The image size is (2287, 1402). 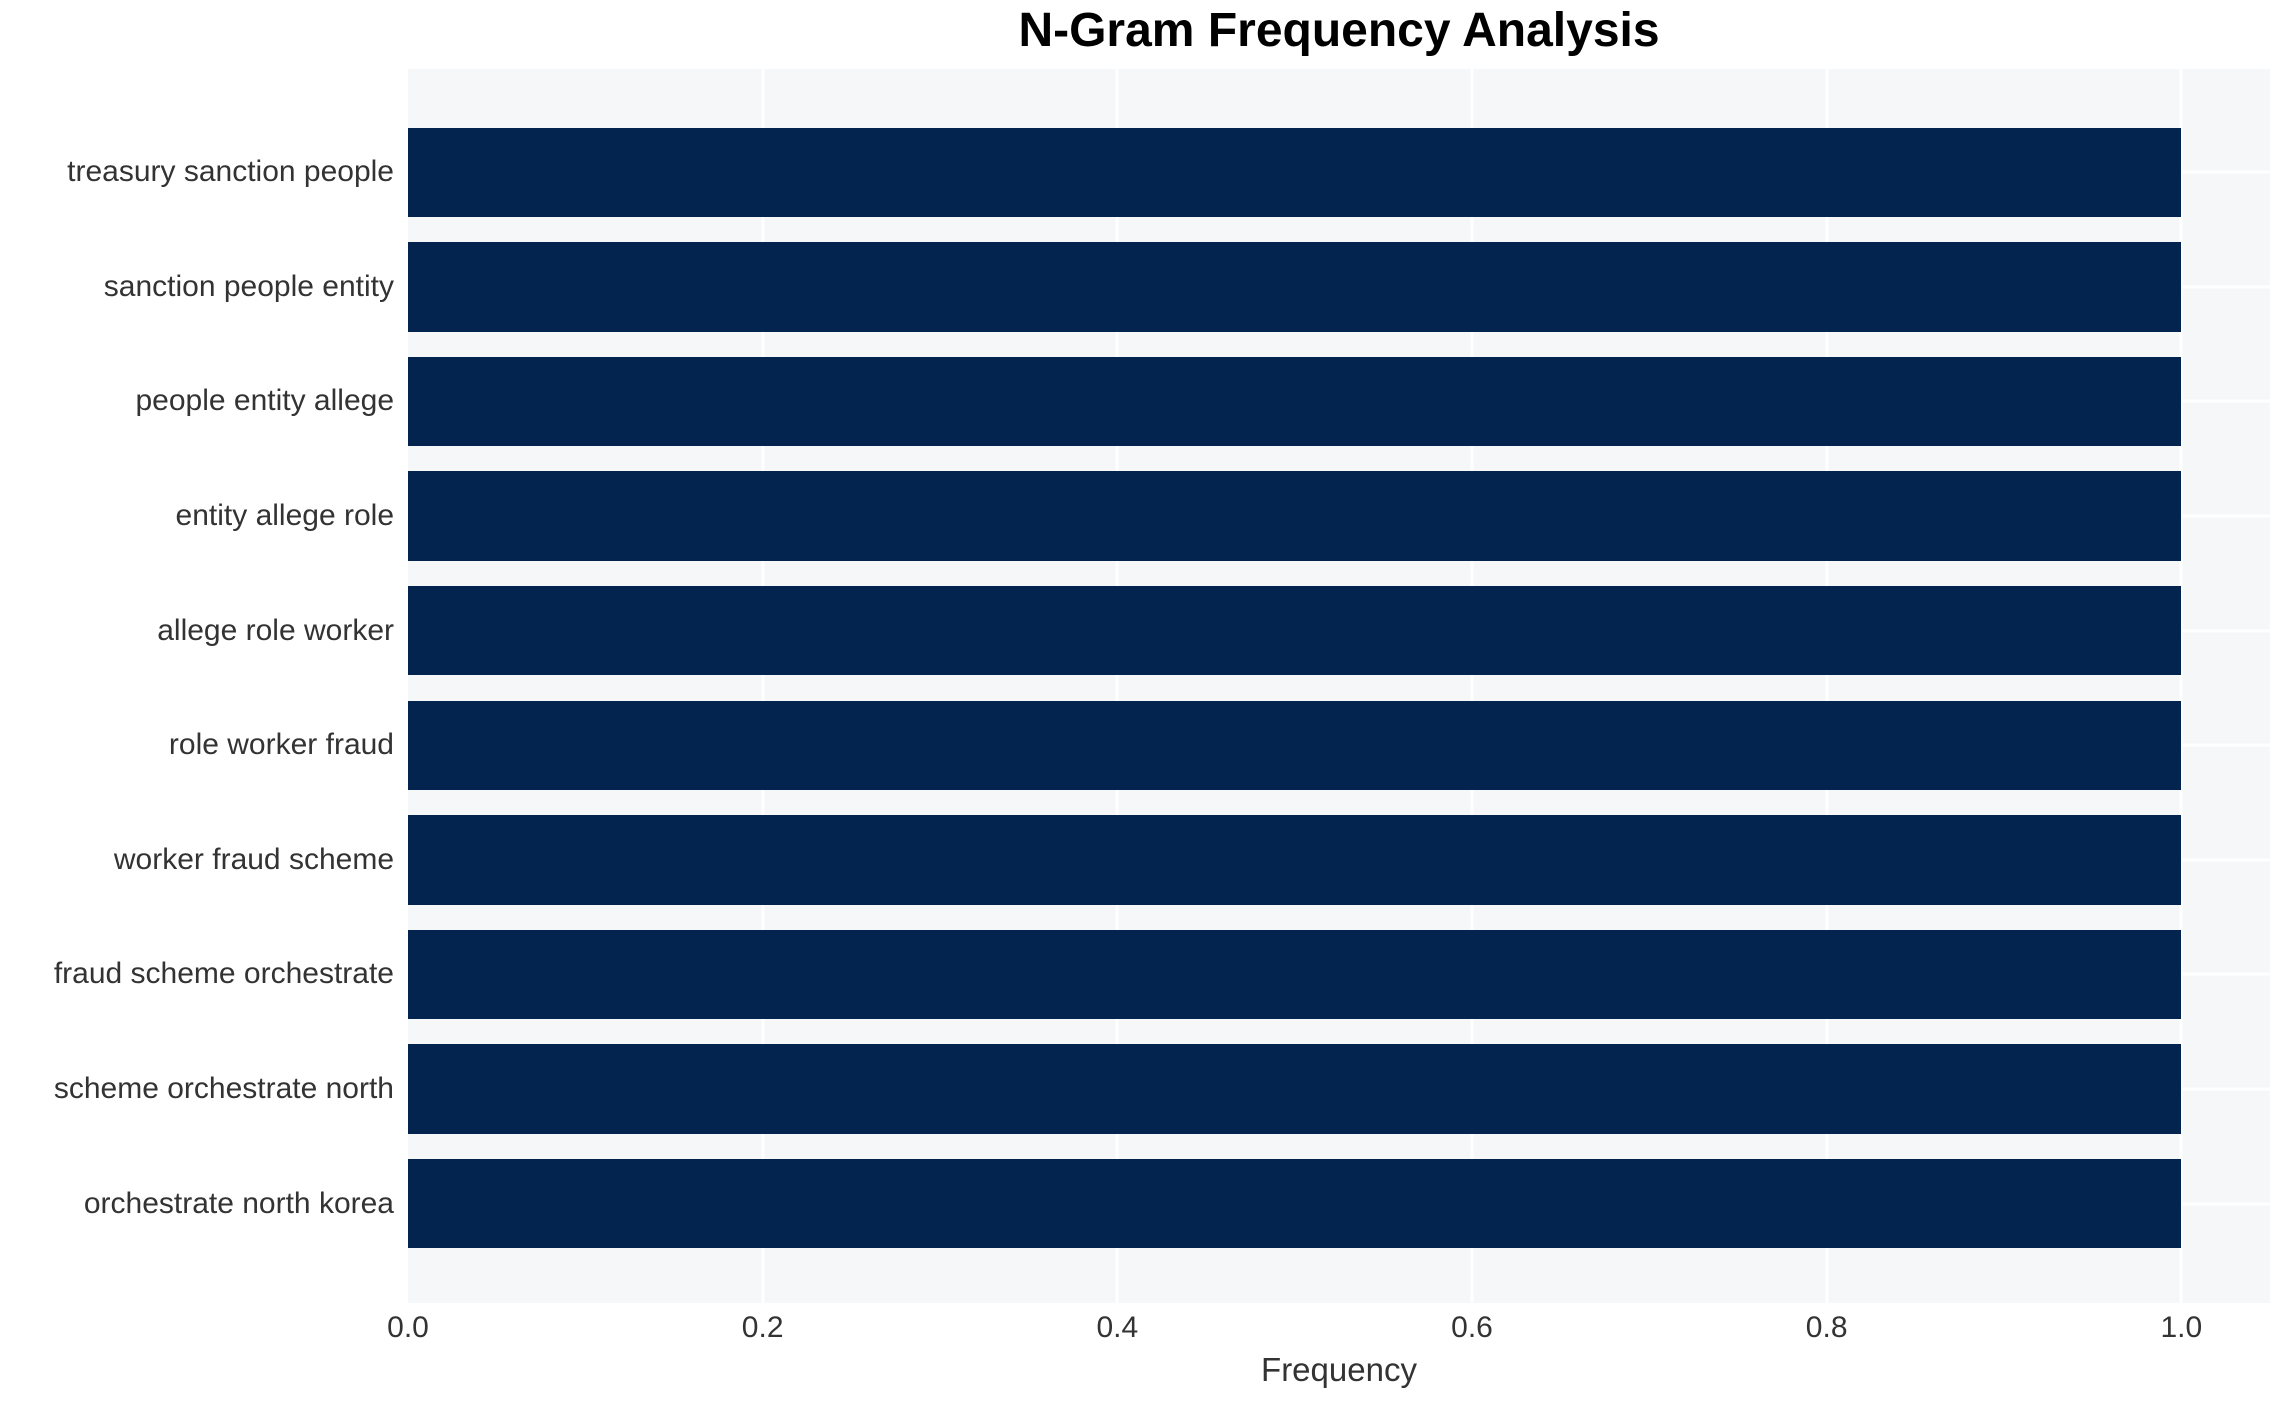 I want to click on y-axis-label: treasury sanction people, so click(x=230, y=172).